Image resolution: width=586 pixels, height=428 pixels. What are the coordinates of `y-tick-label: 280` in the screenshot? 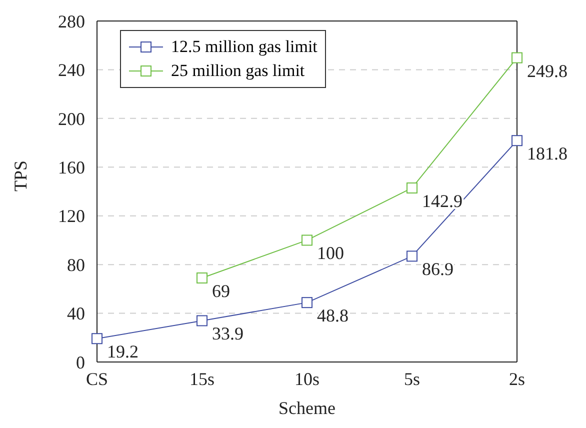 It's located at (71, 21).